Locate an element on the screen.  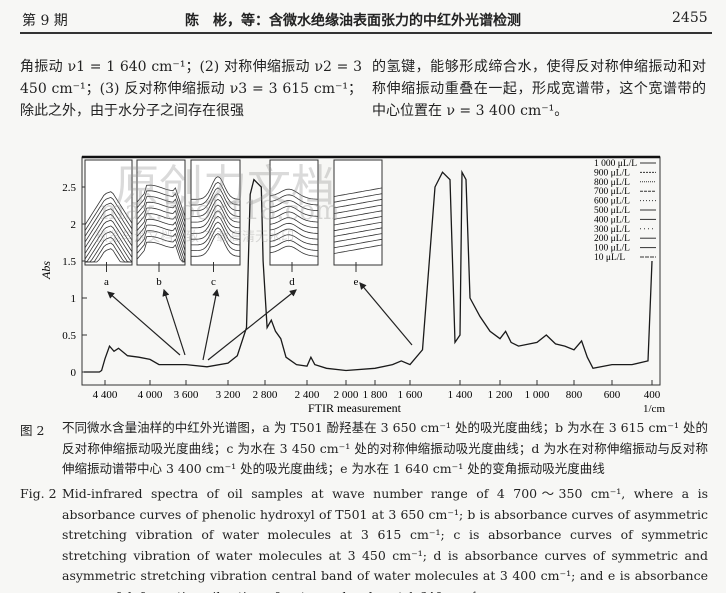
inset-label-c: c is located at coordinates (213, 282).